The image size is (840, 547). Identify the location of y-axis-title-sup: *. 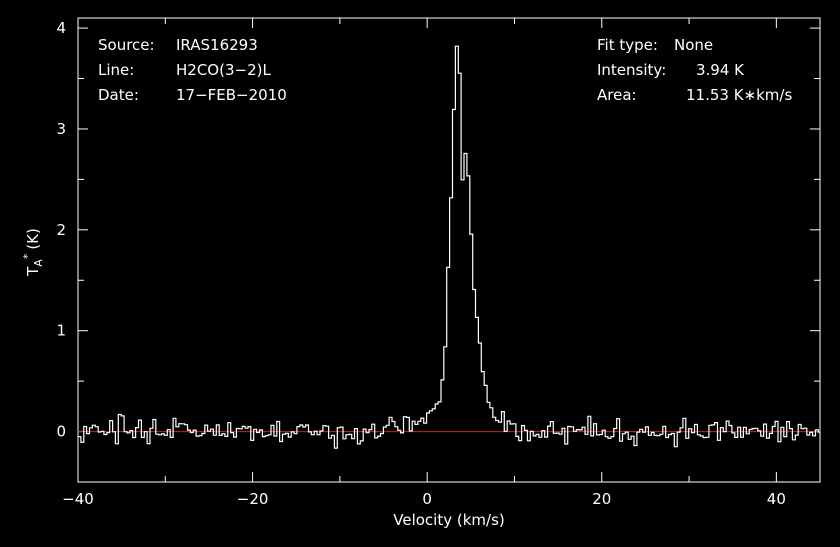
(27, 256).